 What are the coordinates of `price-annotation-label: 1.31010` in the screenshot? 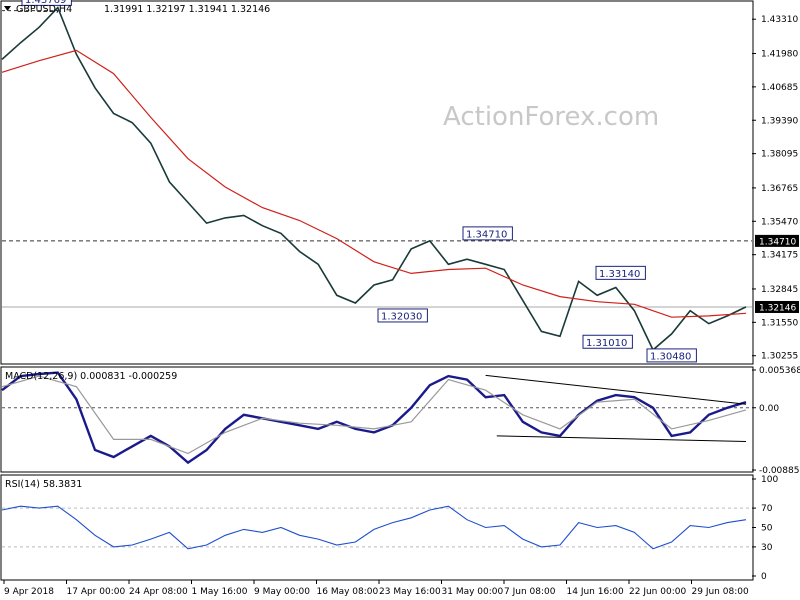 It's located at (606, 343).